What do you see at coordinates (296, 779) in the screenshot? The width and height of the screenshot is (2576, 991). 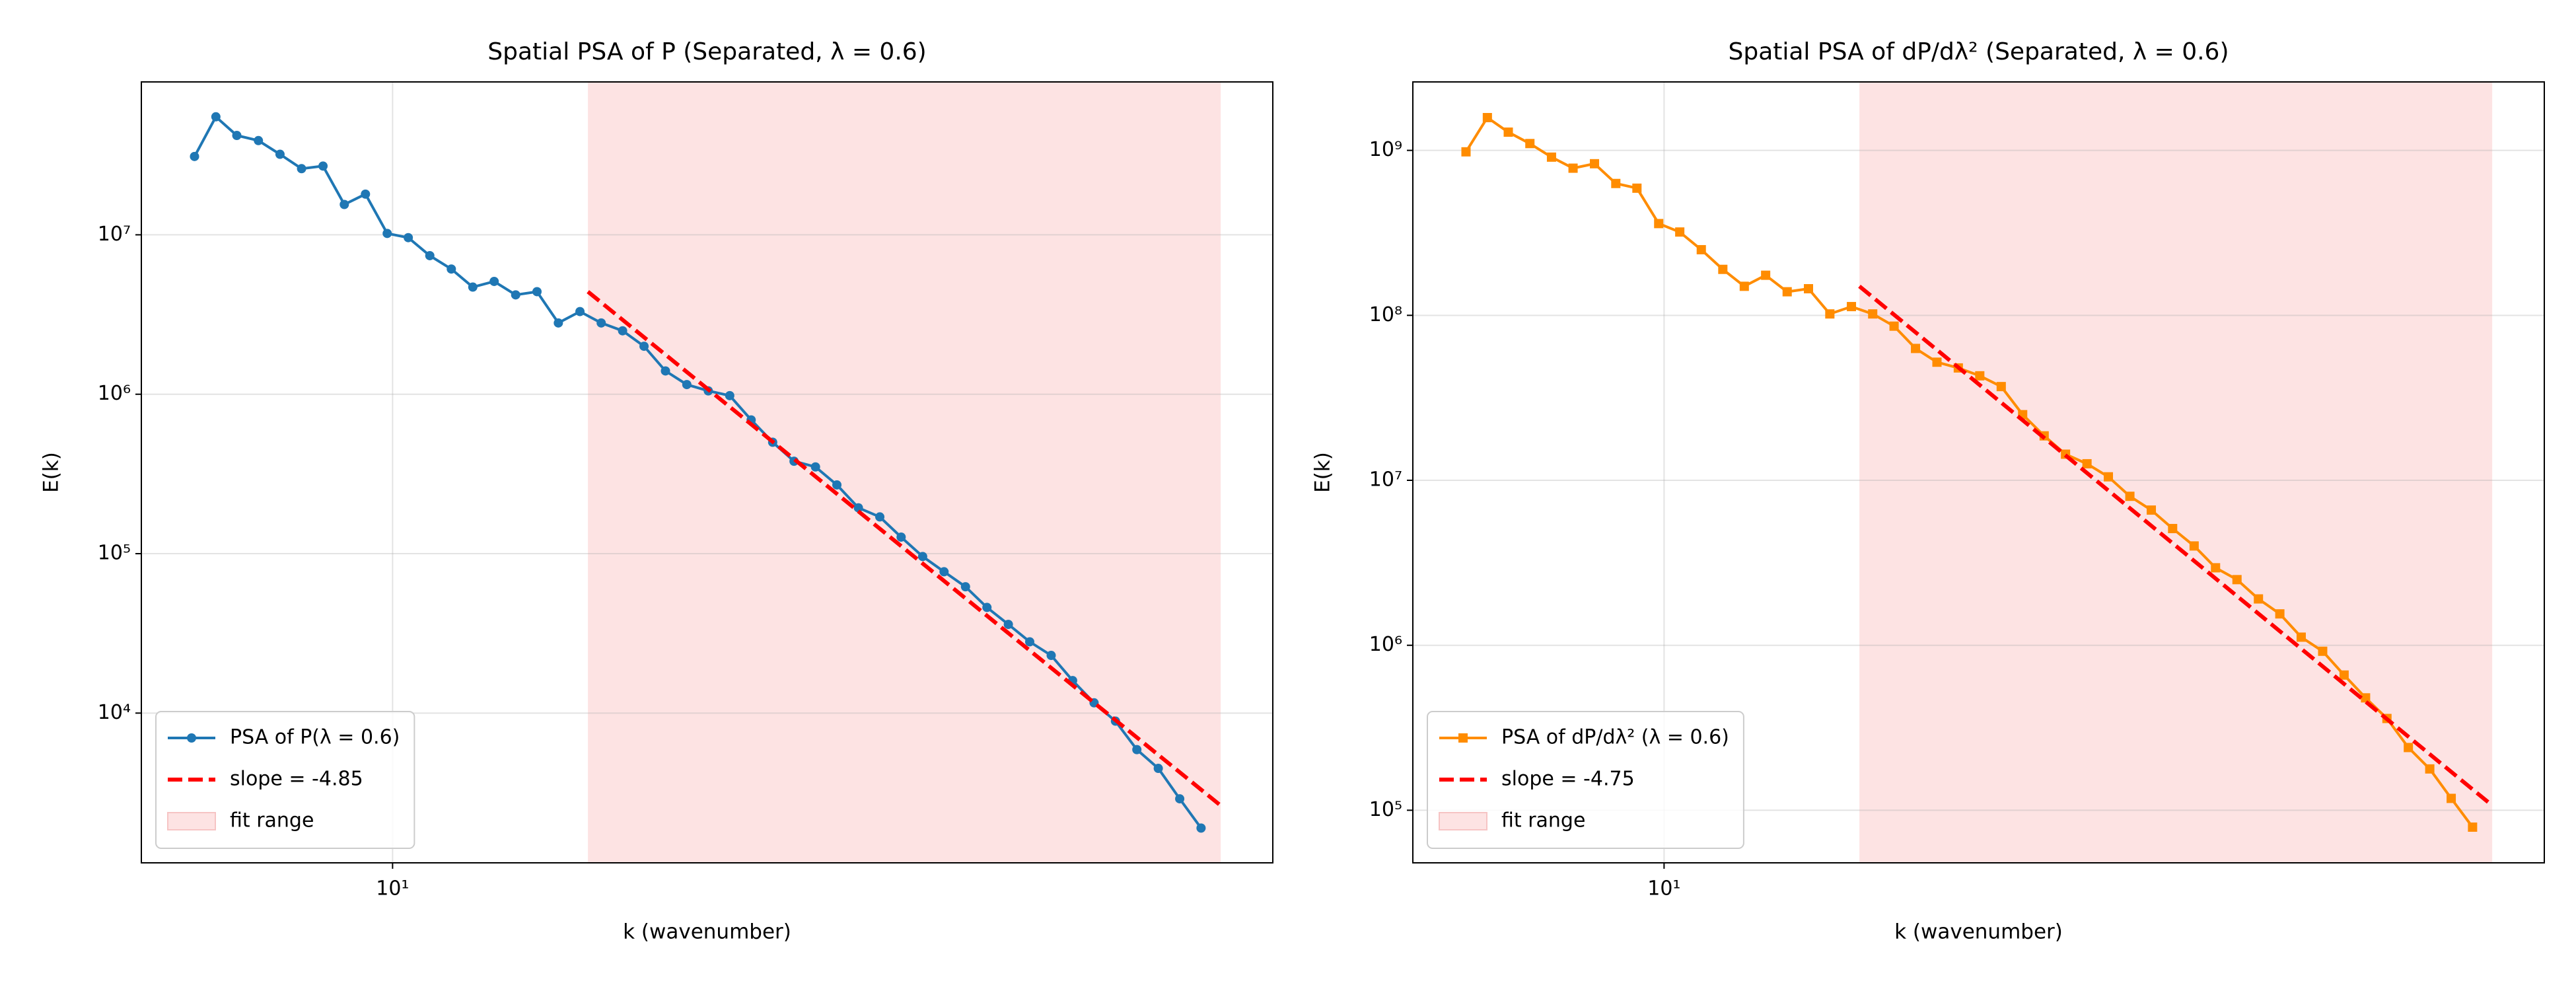 I see `legend-label: slope = -4.85` at bounding box center [296, 779].